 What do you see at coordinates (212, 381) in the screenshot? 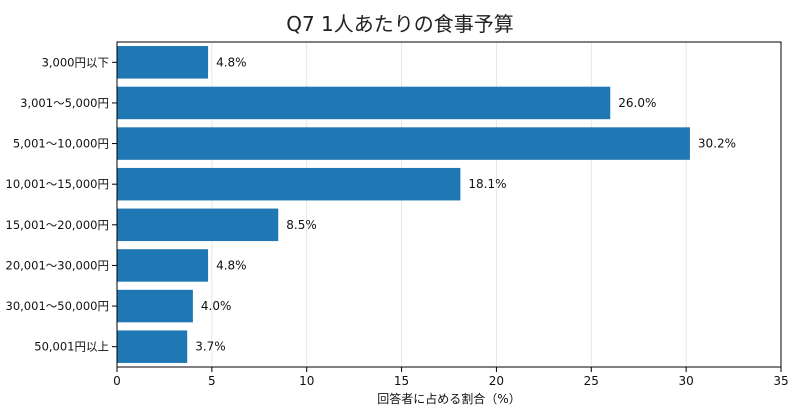
I see `x-tick-label: 5` at bounding box center [212, 381].